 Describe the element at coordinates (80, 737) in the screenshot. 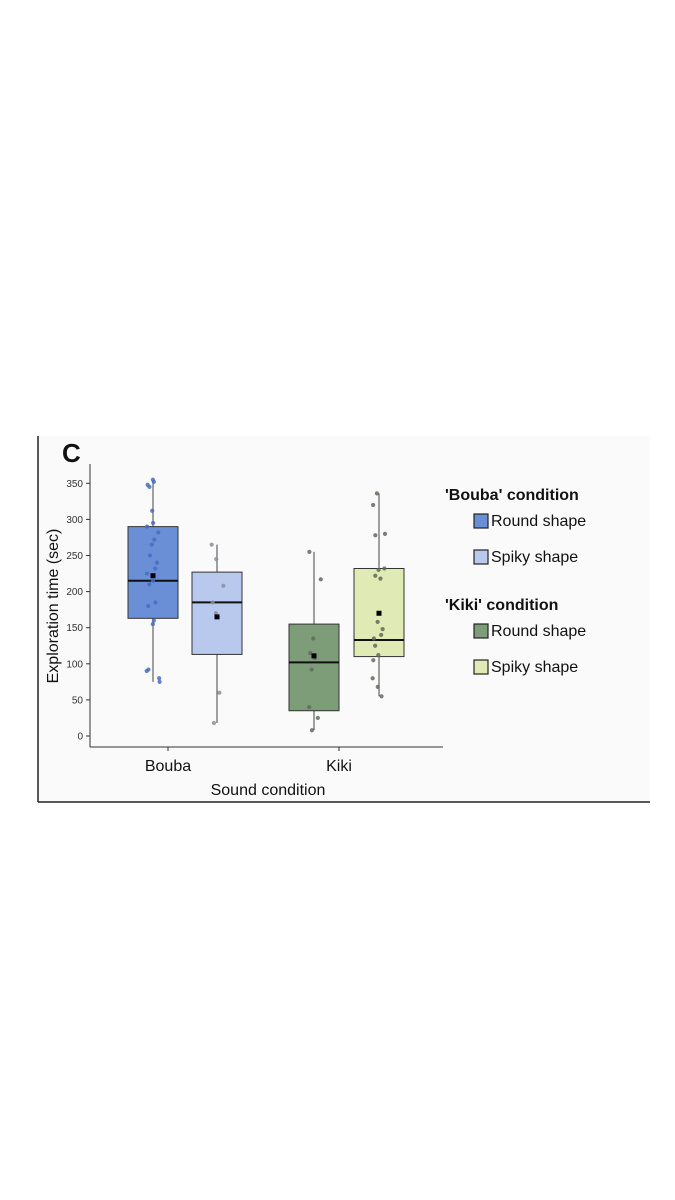

I see `y-tick-label-0: 0` at that location.